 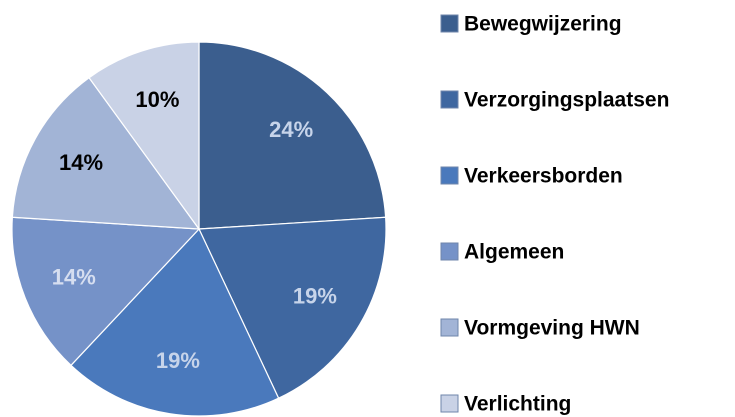 I want to click on legend-label: Verzorgingsplaatsen, so click(x=566, y=100).